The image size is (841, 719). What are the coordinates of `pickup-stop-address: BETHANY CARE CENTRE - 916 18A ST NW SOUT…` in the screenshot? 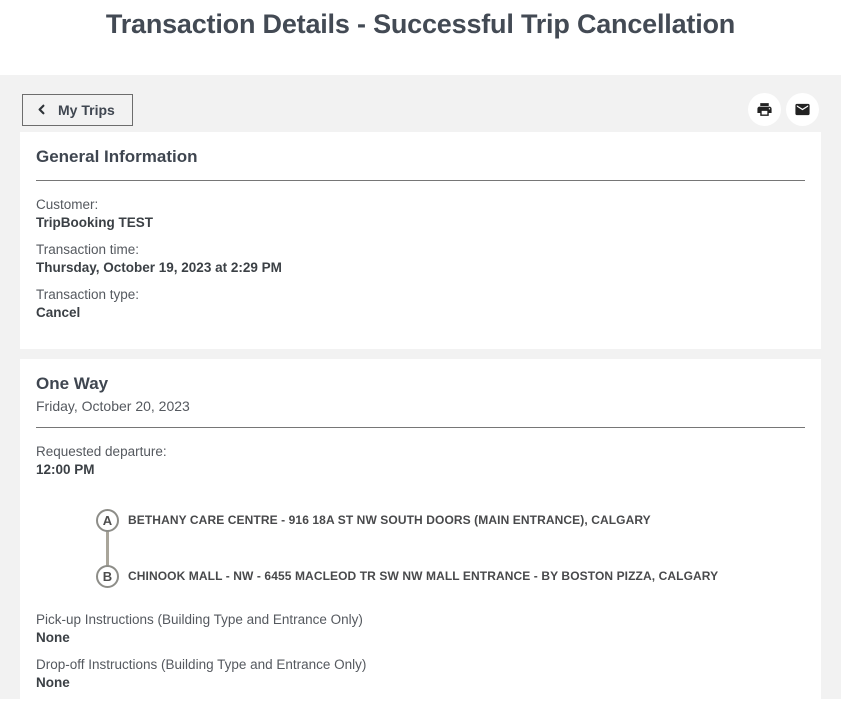 It's located at (389, 520).